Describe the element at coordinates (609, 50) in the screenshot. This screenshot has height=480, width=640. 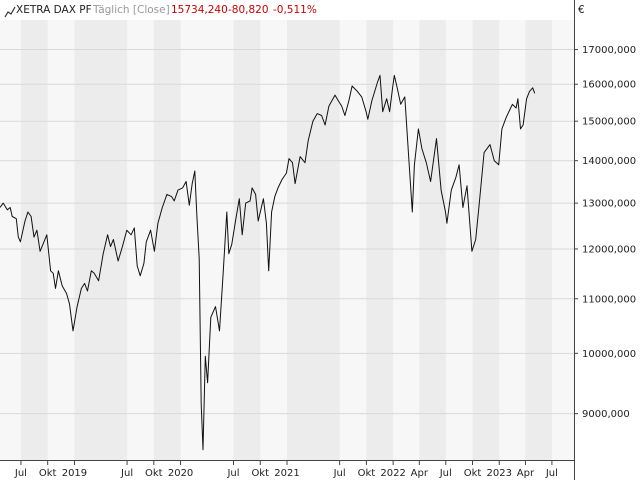
I see `y-tick-label: 17000,000` at that location.